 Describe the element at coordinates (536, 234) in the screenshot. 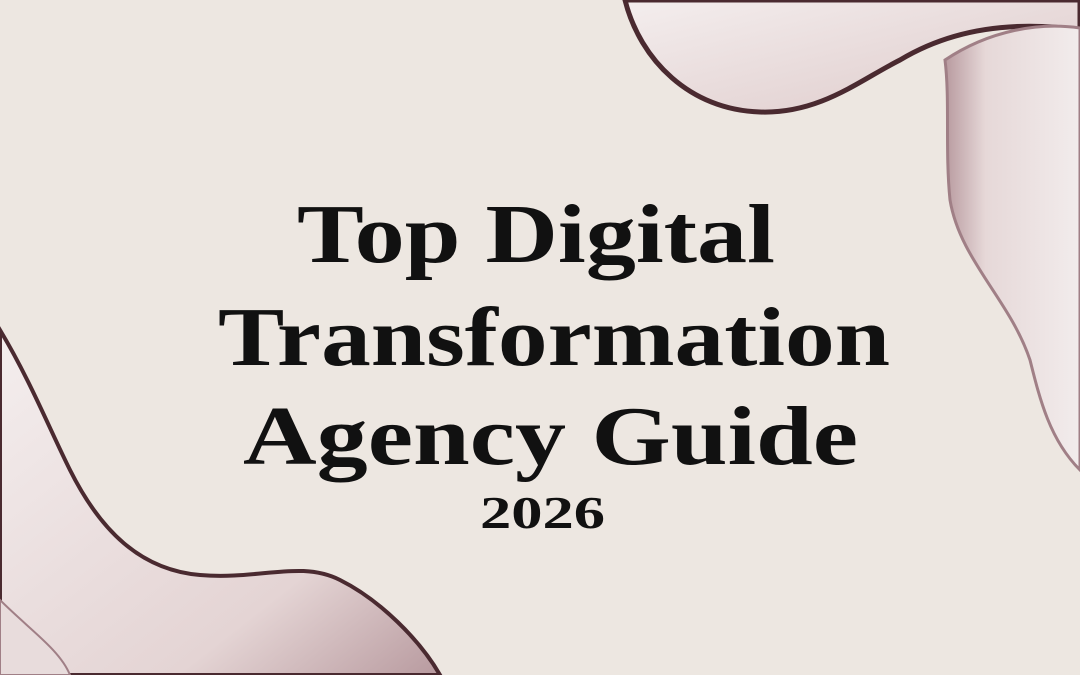

I see `title-line-1: Top Digital` at that location.